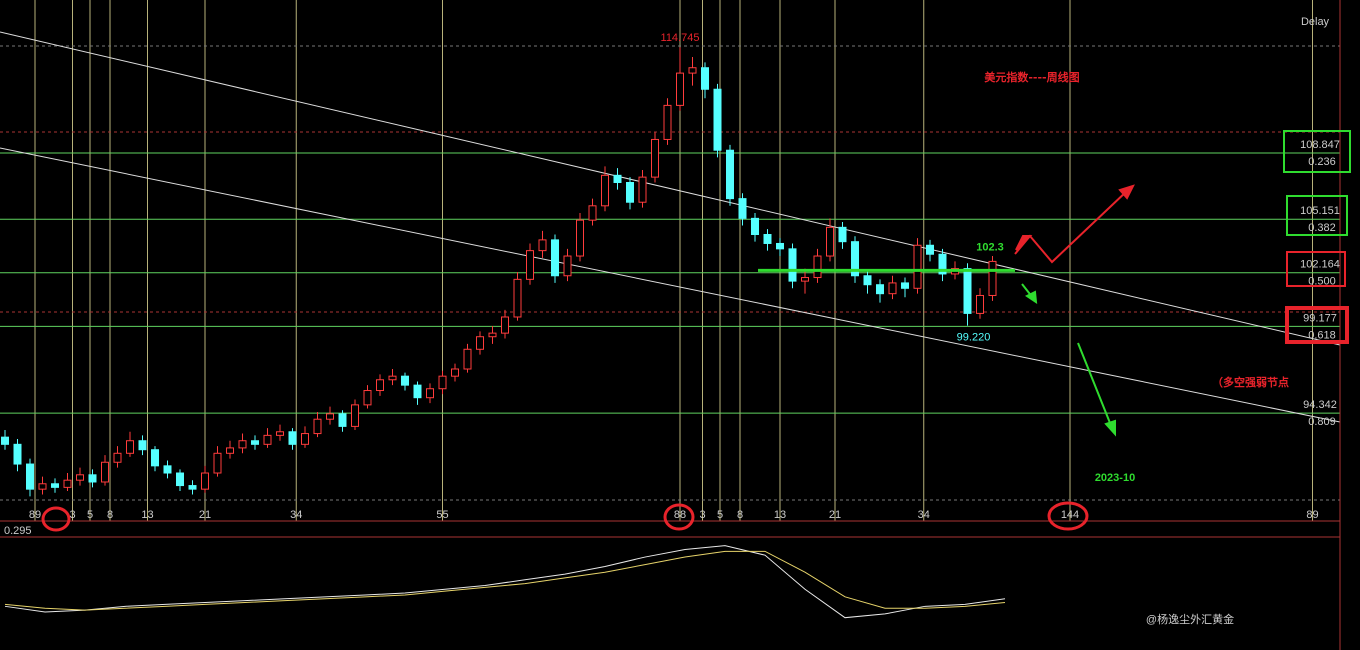 The image size is (1360, 650). What do you see at coordinates (505, 580) in the screenshot?
I see `macd-dea-line` at bounding box center [505, 580].